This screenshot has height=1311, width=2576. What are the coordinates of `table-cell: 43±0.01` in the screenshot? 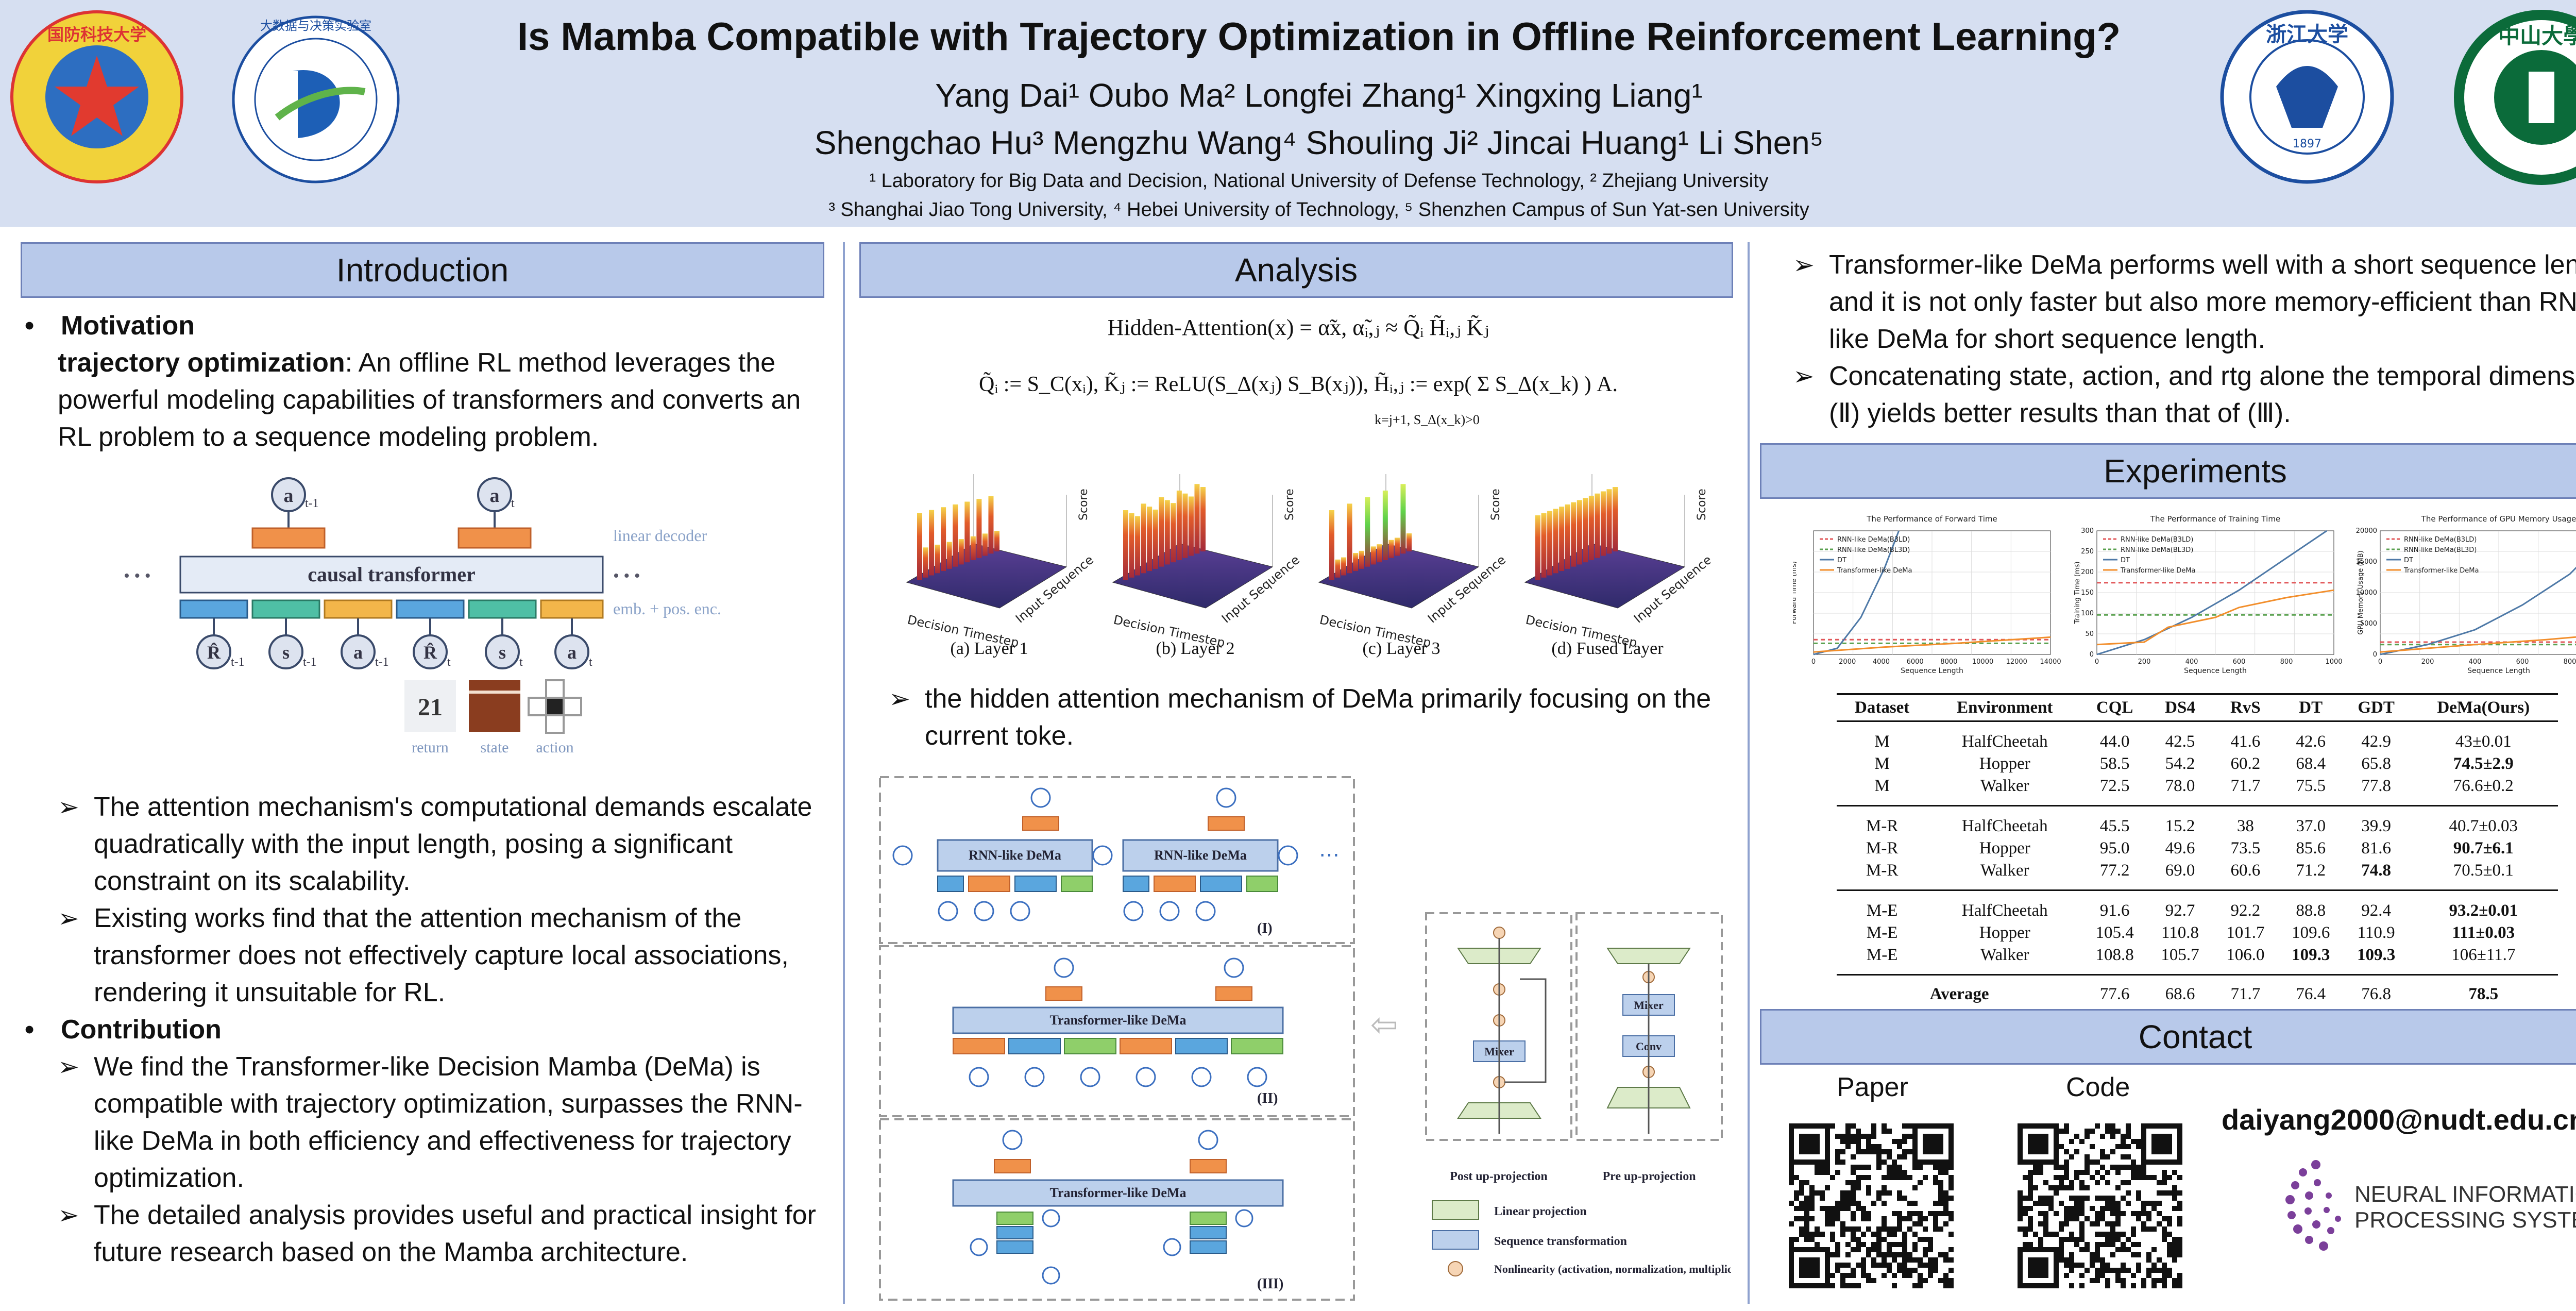 It's located at (2483, 741).